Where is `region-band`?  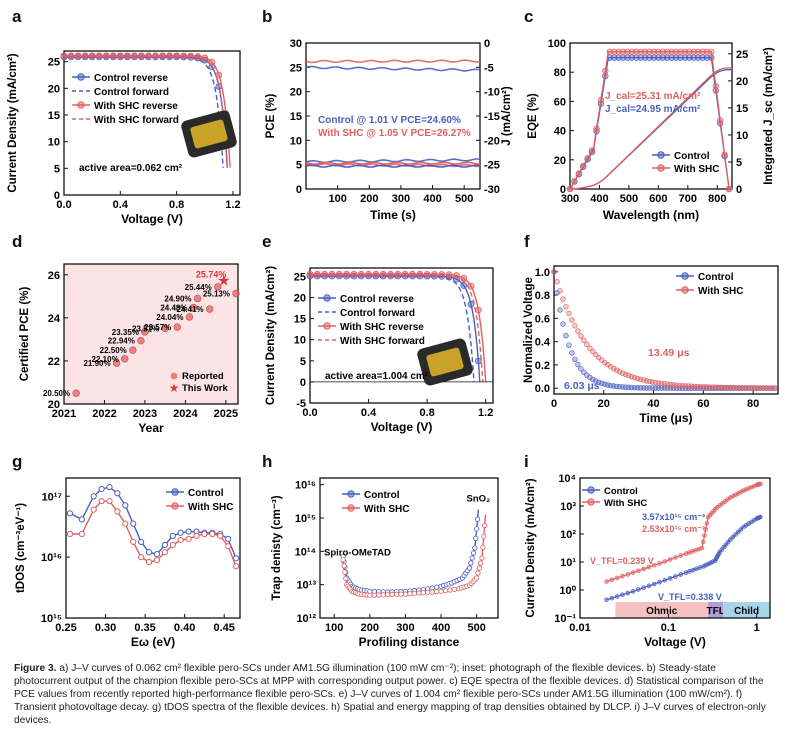
region-band is located at coordinates (746, 610).